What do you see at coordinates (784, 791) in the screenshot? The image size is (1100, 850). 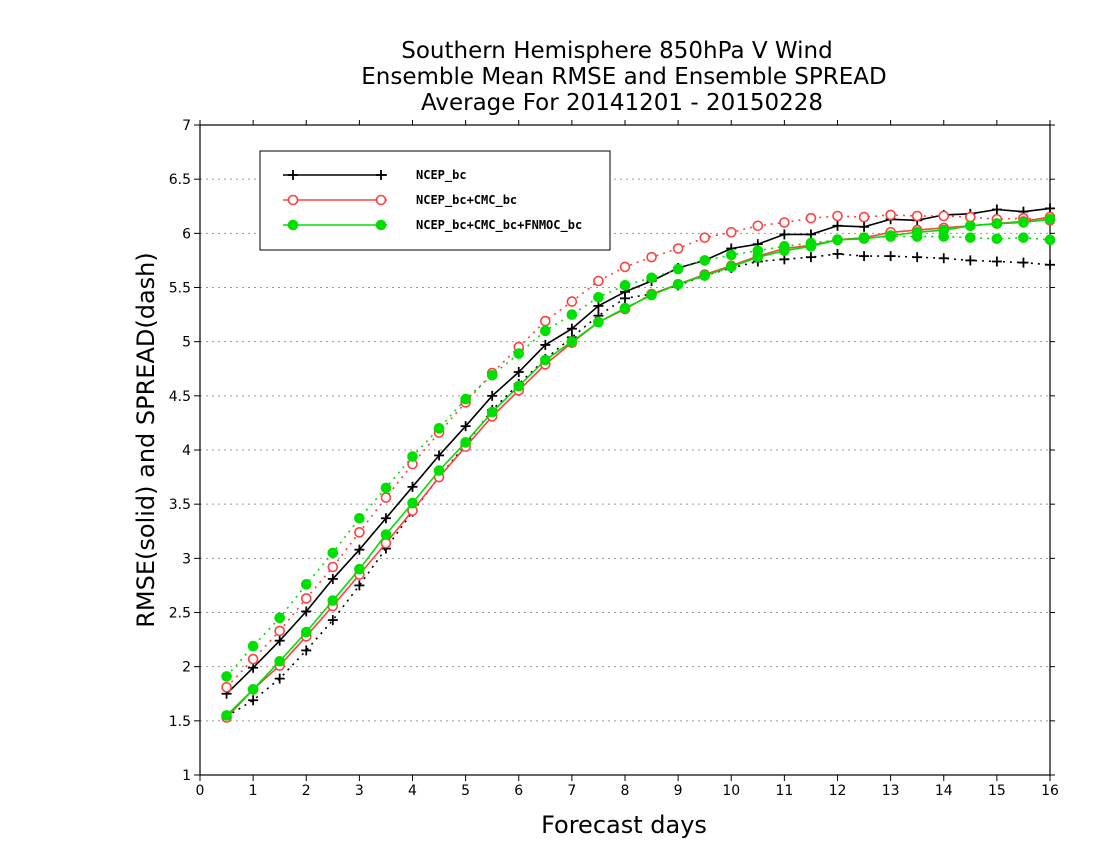 I see `x-tick-label: 11` at bounding box center [784, 791].